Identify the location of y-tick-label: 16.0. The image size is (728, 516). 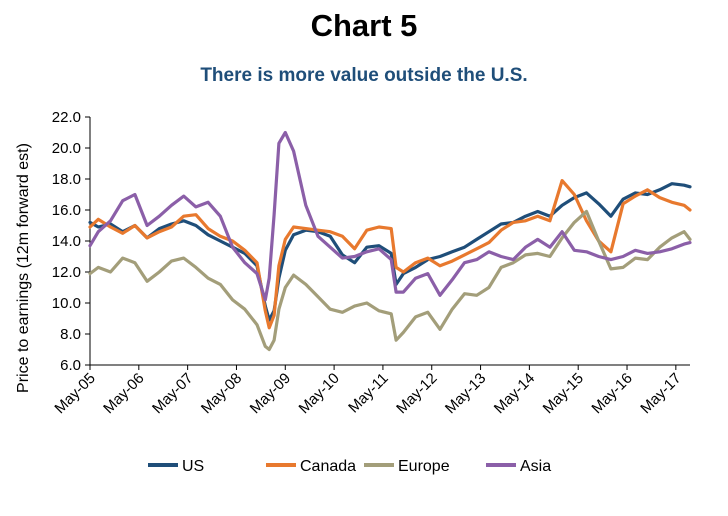
(66, 210).